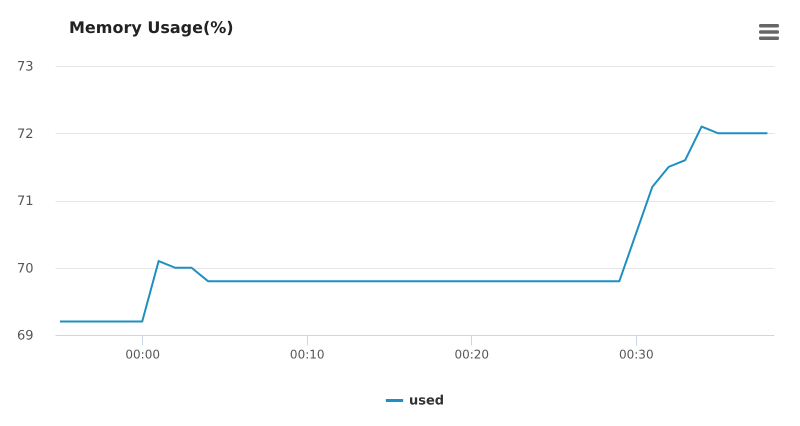  I want to click on chart-title: Memory Usage(%), so click(151, 27).